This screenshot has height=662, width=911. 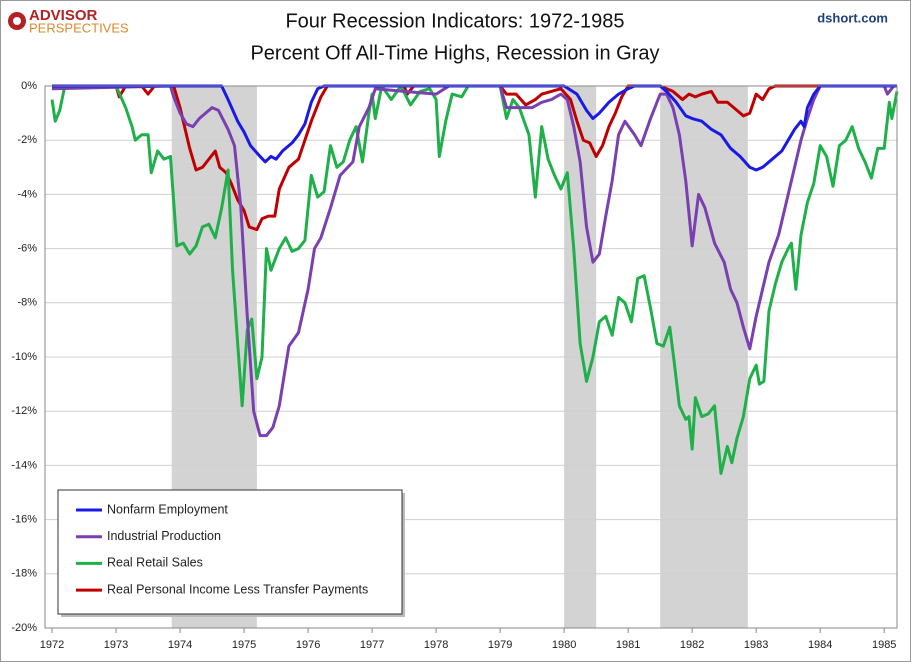 What do you see at coordinates (155, 563) in the screenshot?
I see `legend-label: Real Retail Sales` at bounding box center [155, 563].